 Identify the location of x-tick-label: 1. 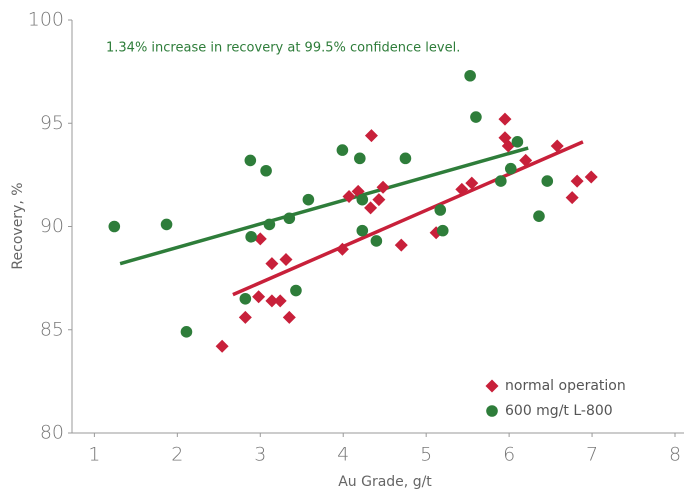
(94, 455).